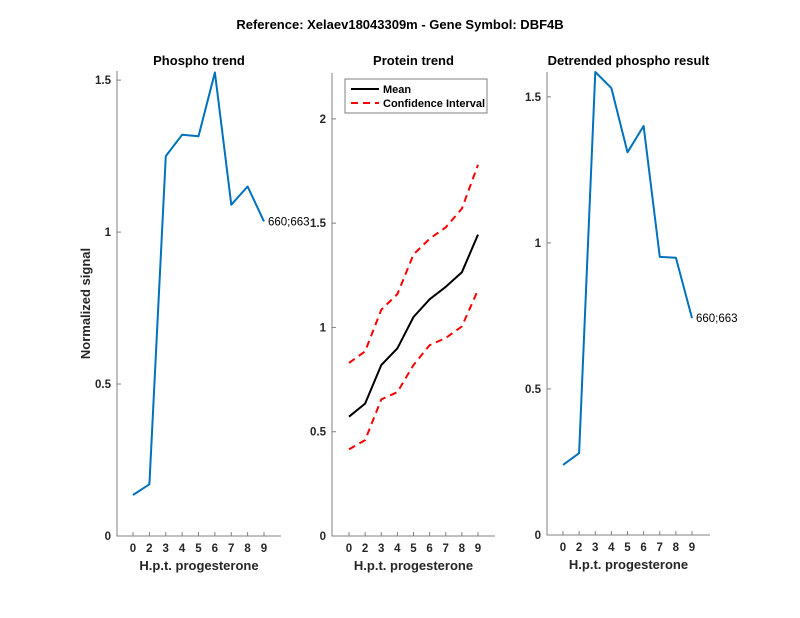 The width and height of the screenshot is (800, 618). I want to click on series-line-confidence-interval-lower-, so click(413, 370).